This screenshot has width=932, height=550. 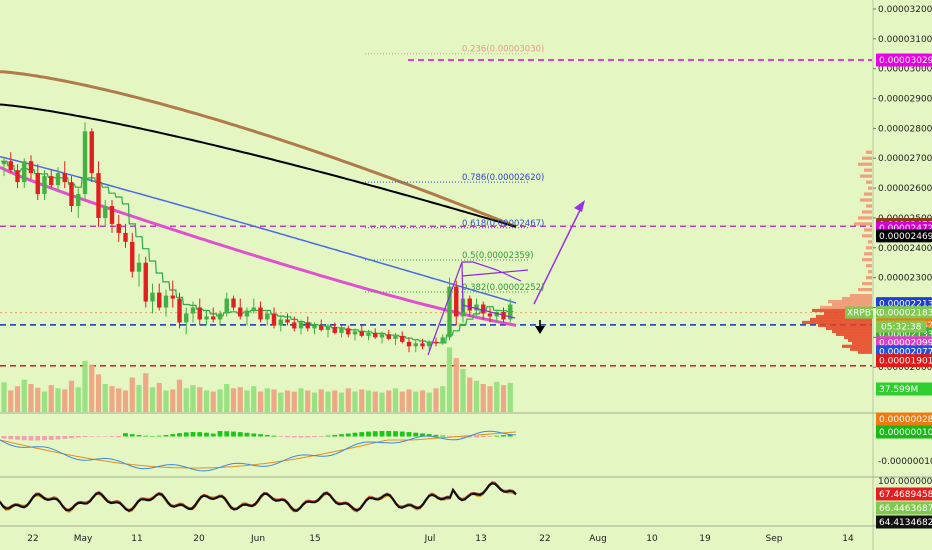 I want to click on volume-value-badge, so click(x=904, y=389).